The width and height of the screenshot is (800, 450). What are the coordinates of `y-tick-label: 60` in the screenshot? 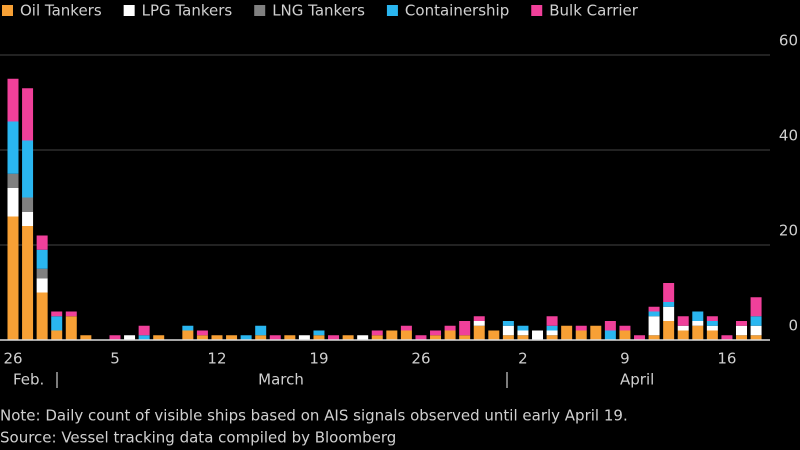 It's located at (788, 41).